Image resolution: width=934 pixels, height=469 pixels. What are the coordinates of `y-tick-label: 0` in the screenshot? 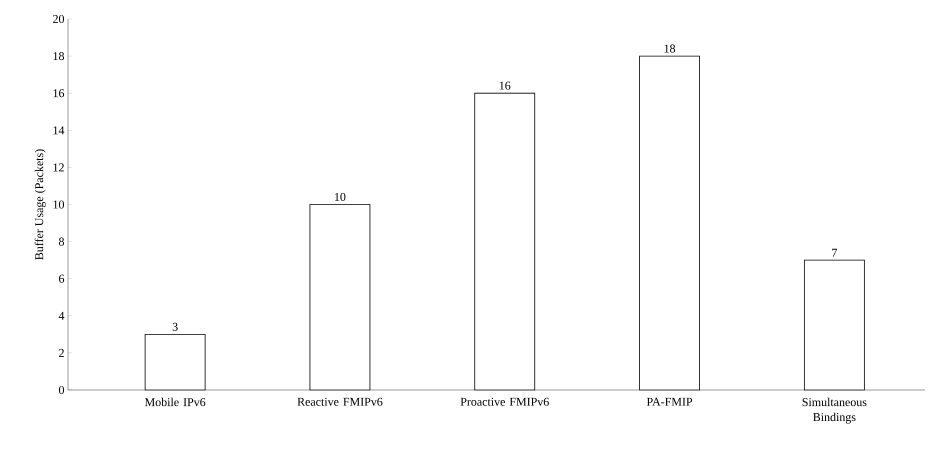 It's located at (61, 390).